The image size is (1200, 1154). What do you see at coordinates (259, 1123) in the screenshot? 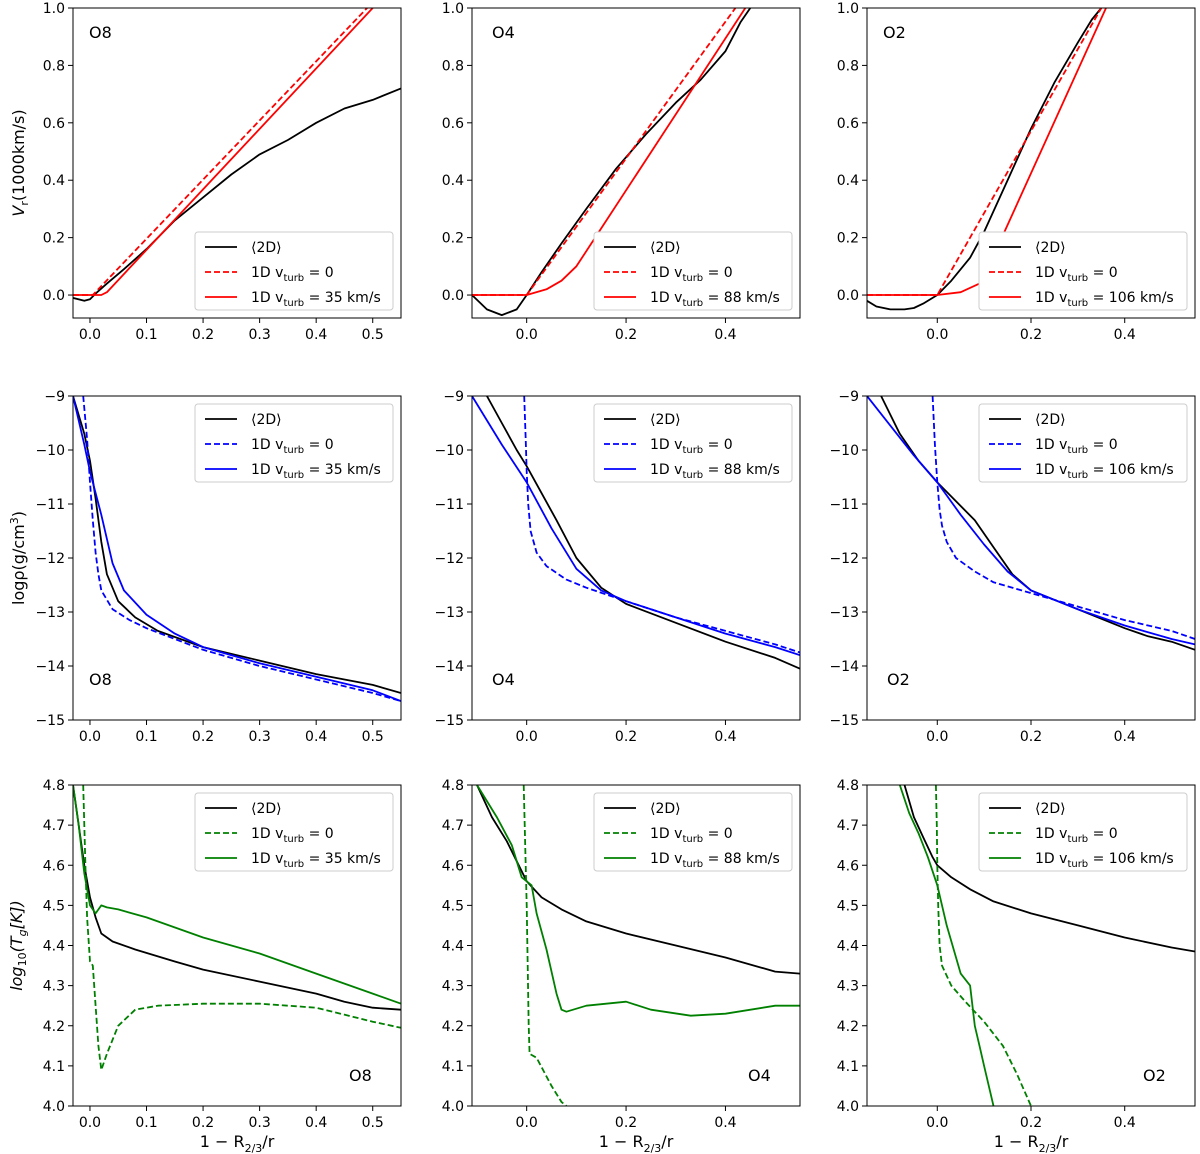
I see `x-tick-label: 0.3` at bounding box center [259, 1123].